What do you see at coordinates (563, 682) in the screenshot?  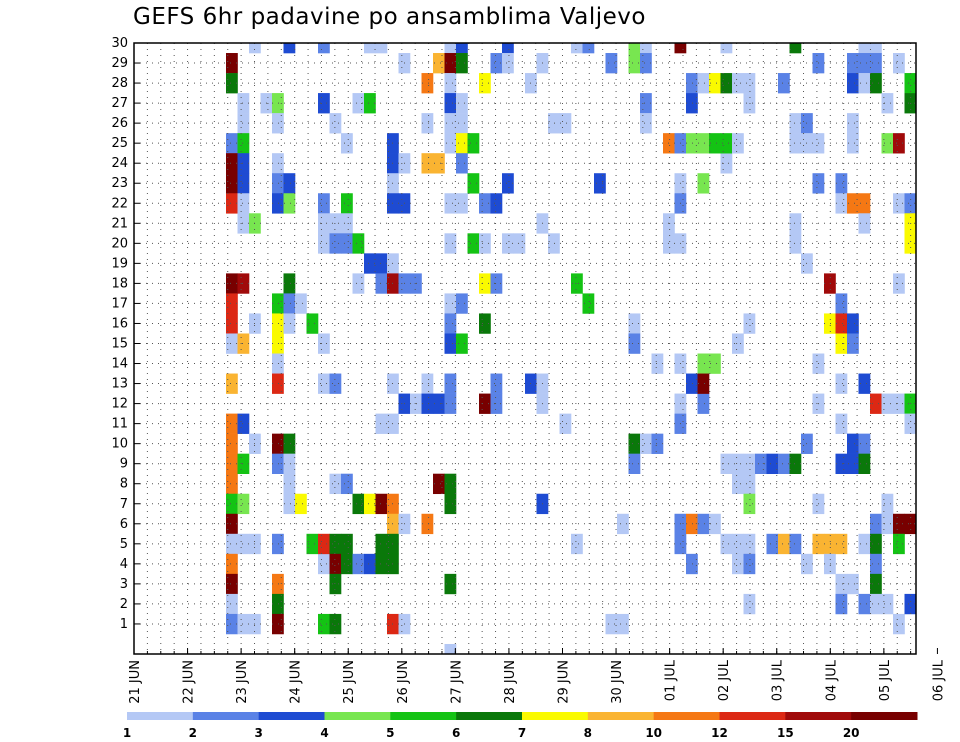 I see `x-tick-label: 29 JUN` at bounding box center [563, 682].